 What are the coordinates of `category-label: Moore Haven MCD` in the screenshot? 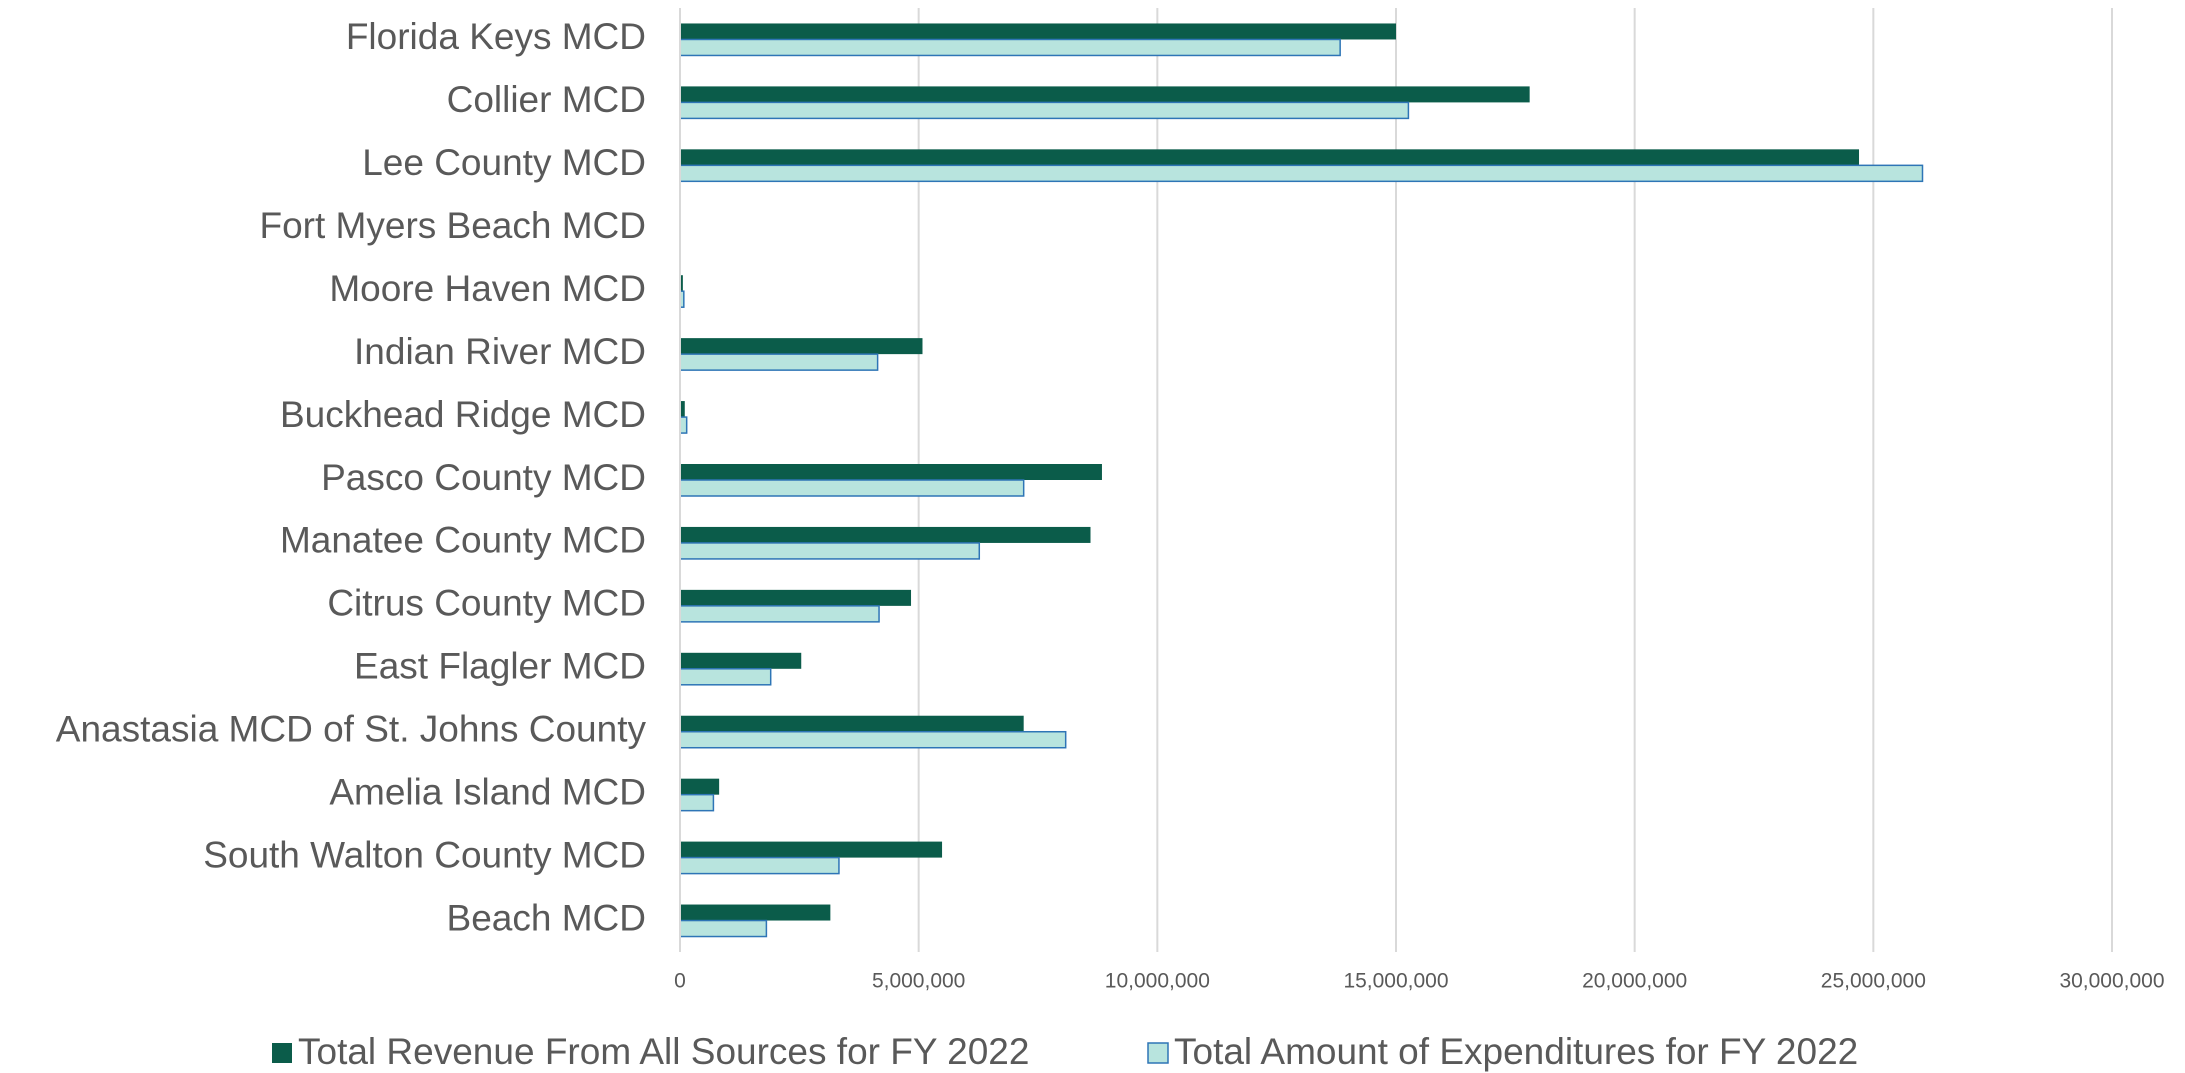 It's located at (487, 288).